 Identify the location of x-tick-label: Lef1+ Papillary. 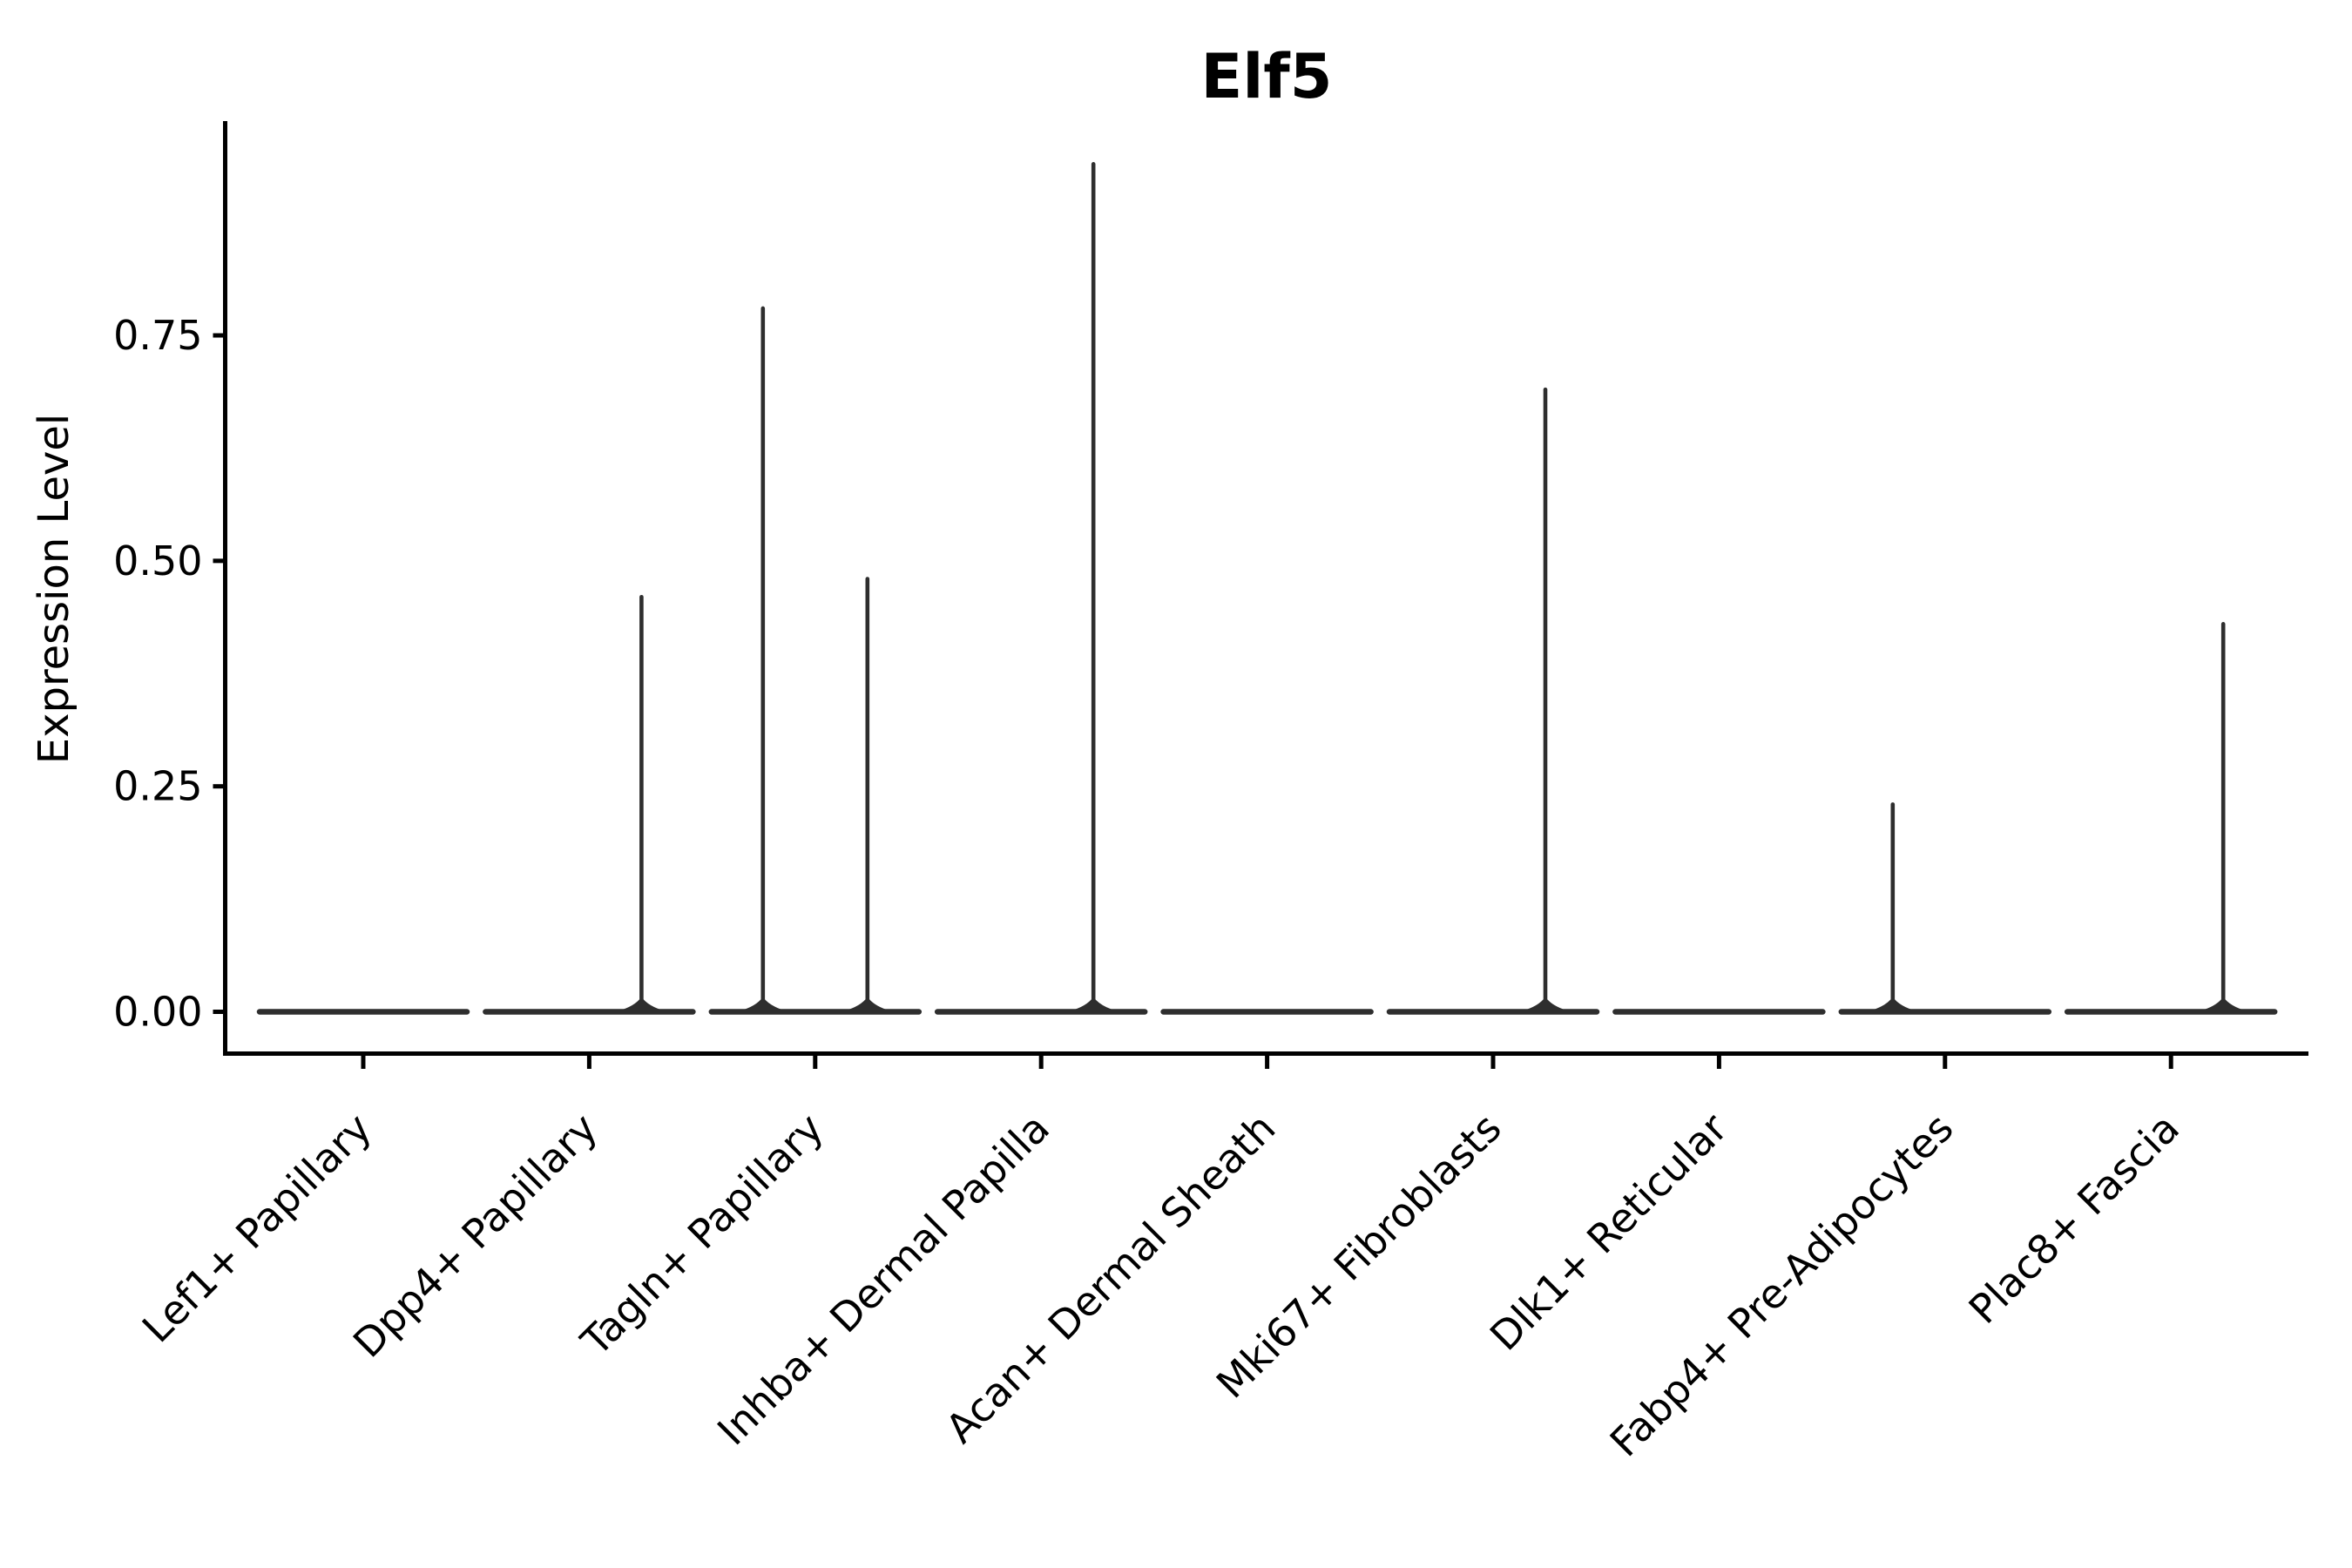
(257, 1228).